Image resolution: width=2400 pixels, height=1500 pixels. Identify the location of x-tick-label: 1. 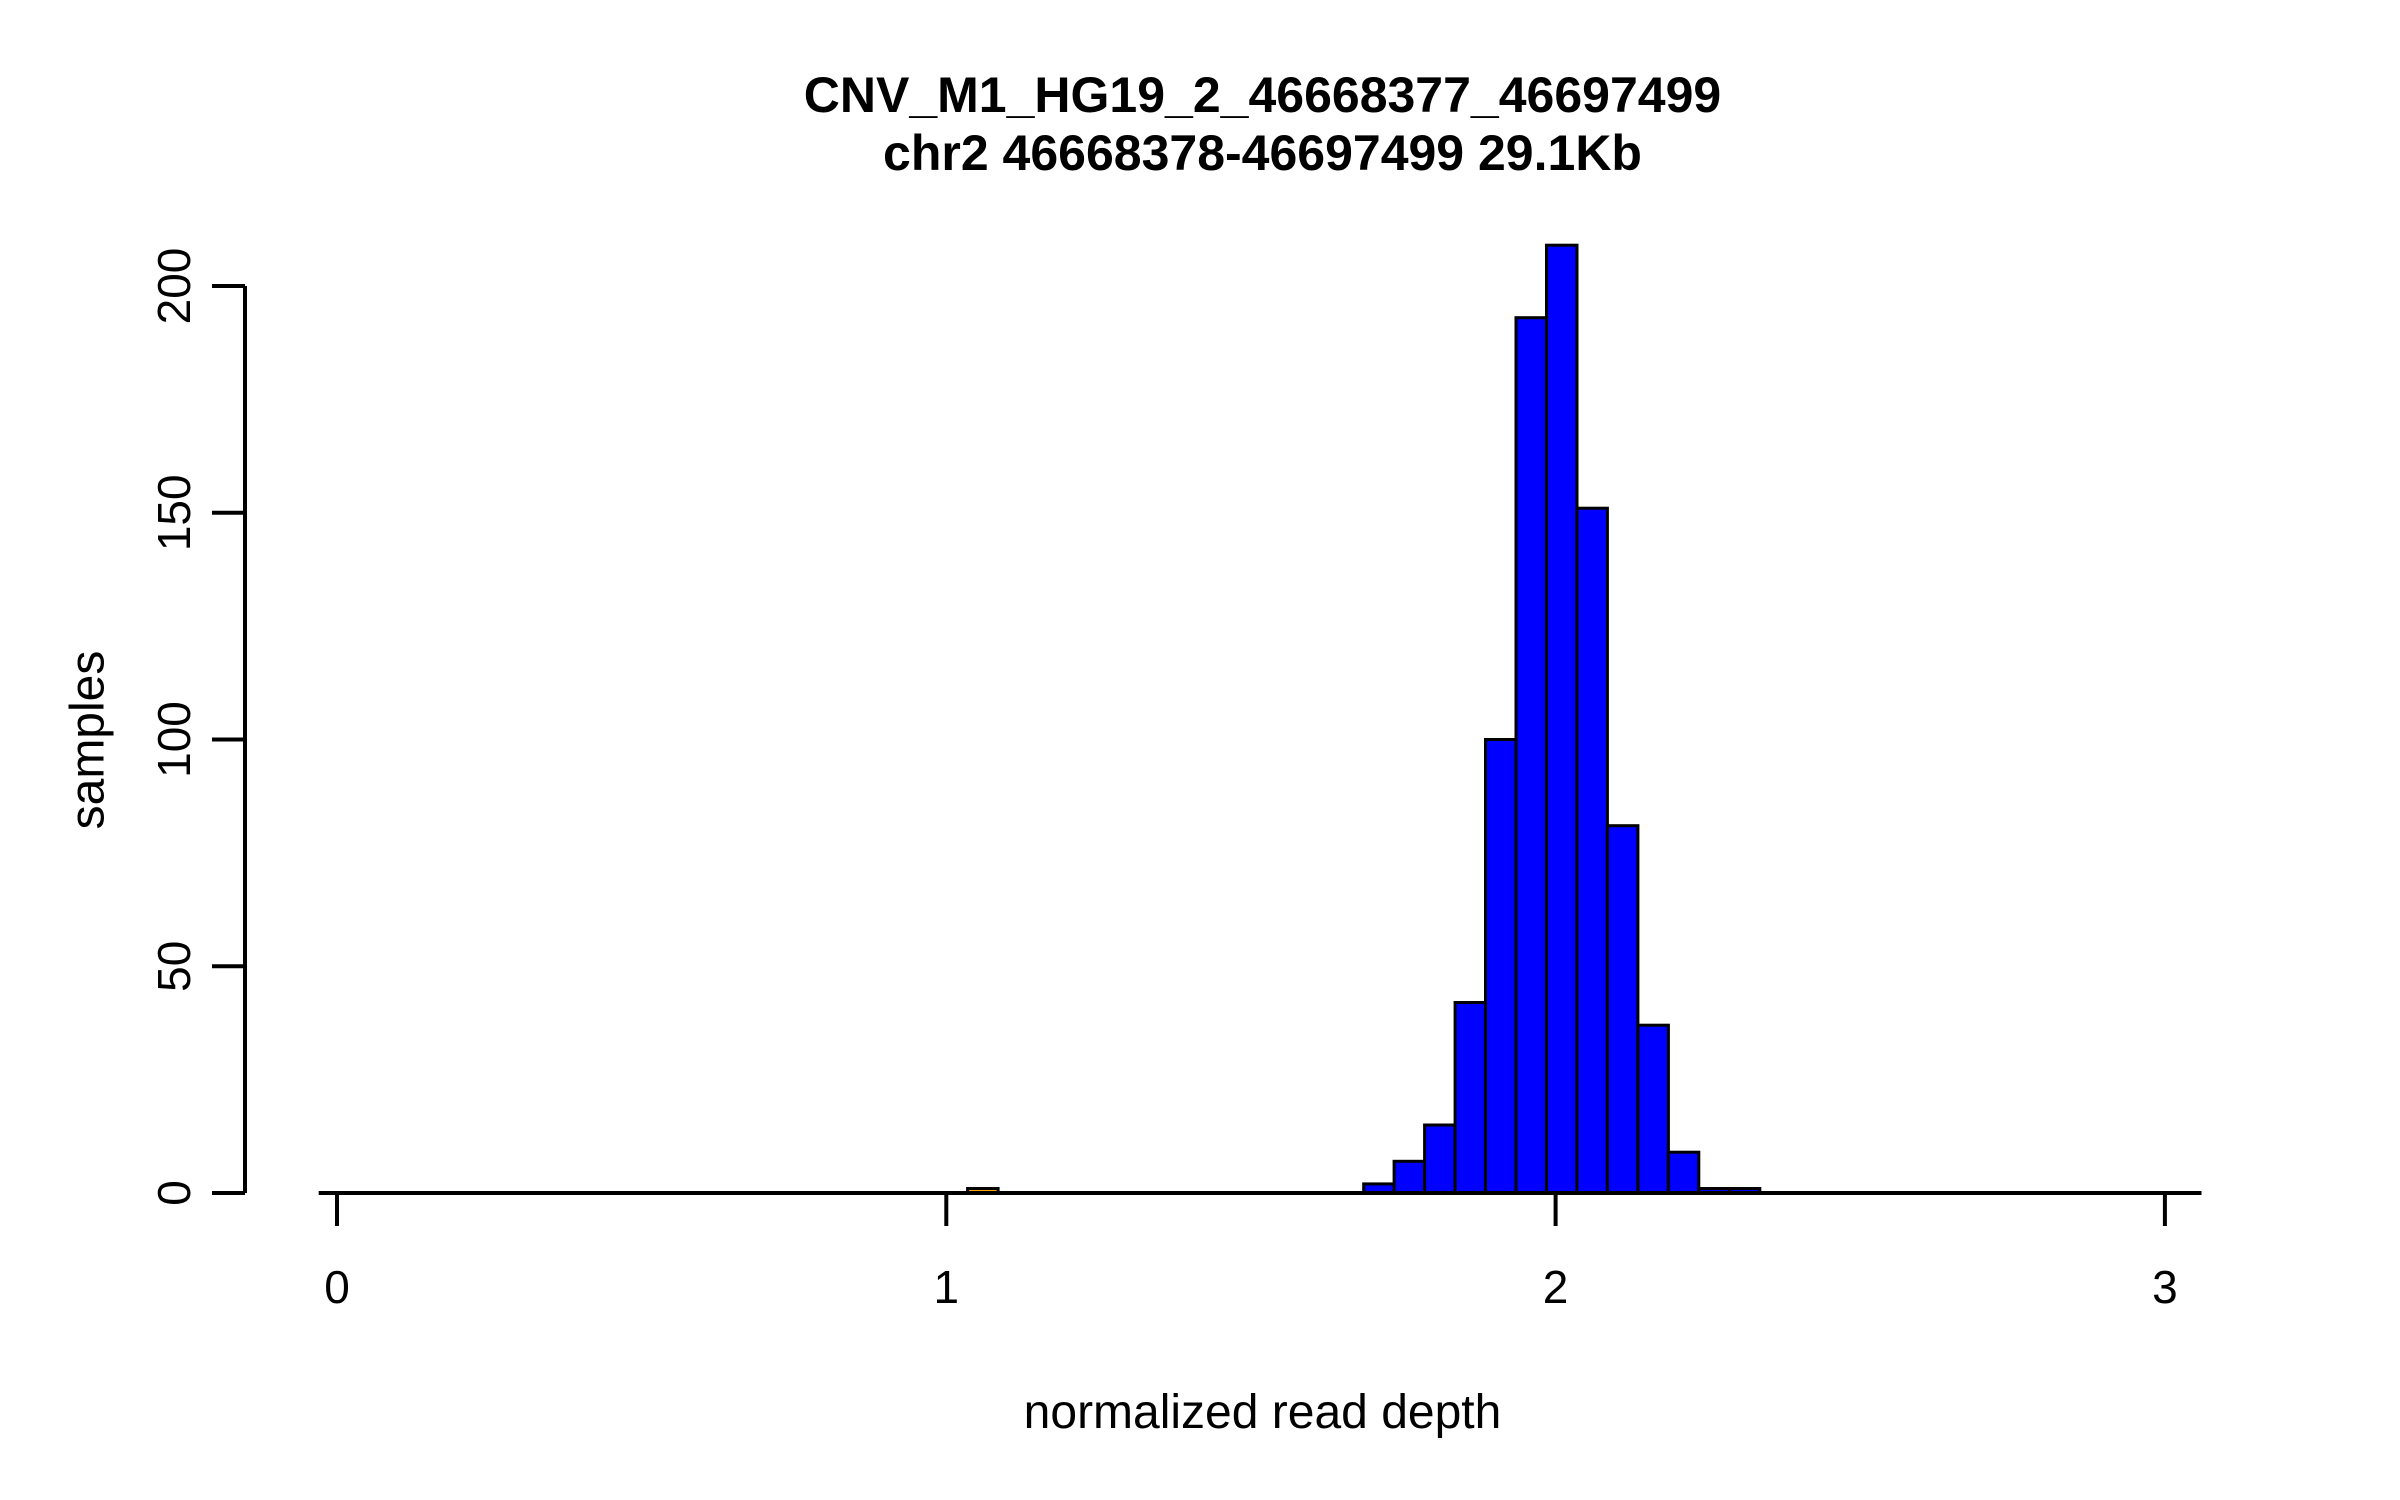
(947, 1287).